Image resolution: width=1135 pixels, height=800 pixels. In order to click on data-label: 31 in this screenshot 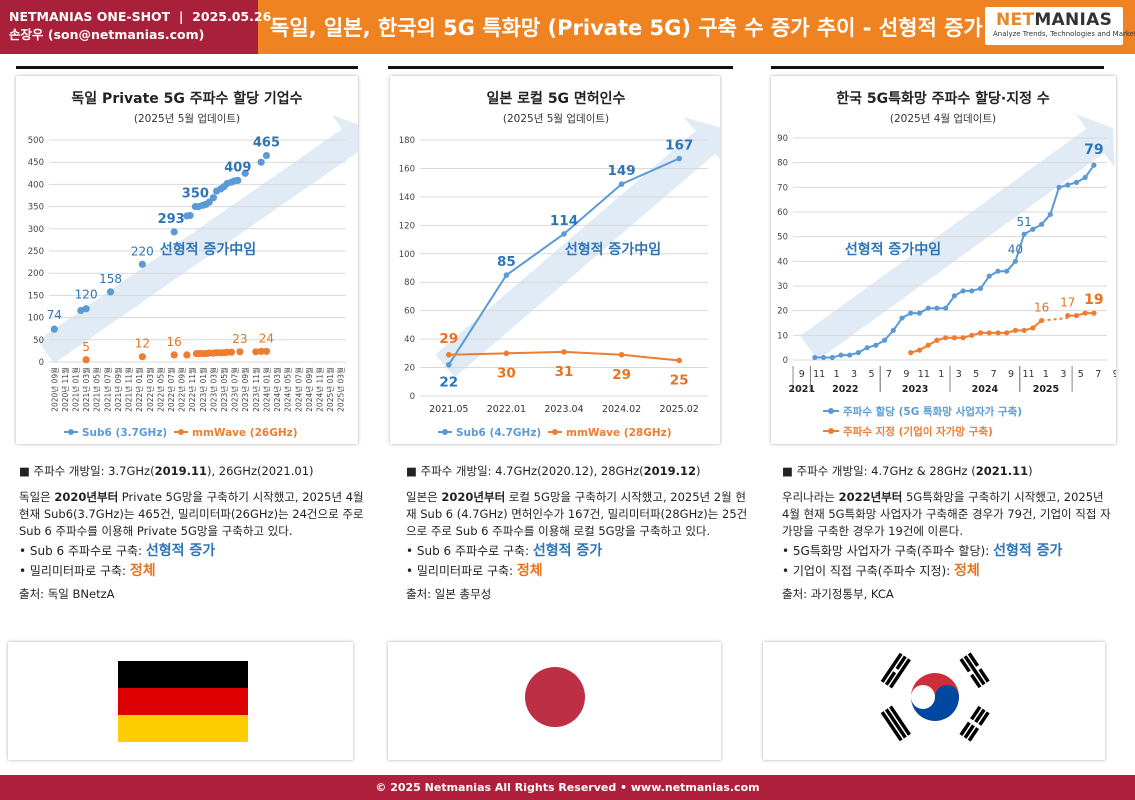, I will do `click(564, 372)`.